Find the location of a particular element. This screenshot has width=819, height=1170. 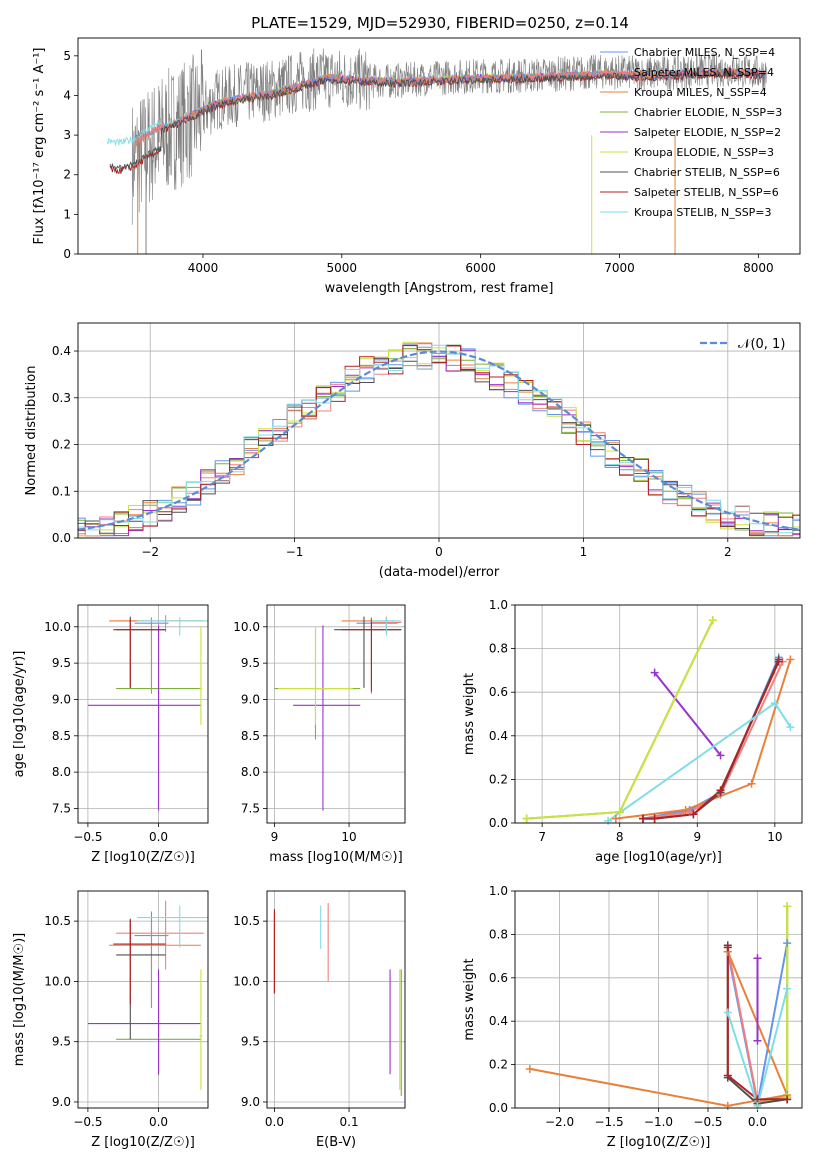

axes-frame is located at coordinates (143, 714).